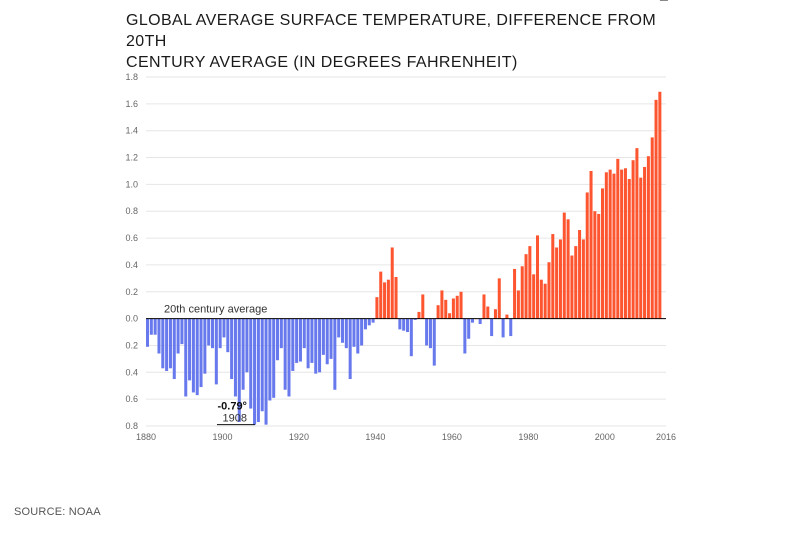  What do you see at coordinates (320, 345) in the screenshot?
I see `bar-1925` at bounding box center [320, 345].